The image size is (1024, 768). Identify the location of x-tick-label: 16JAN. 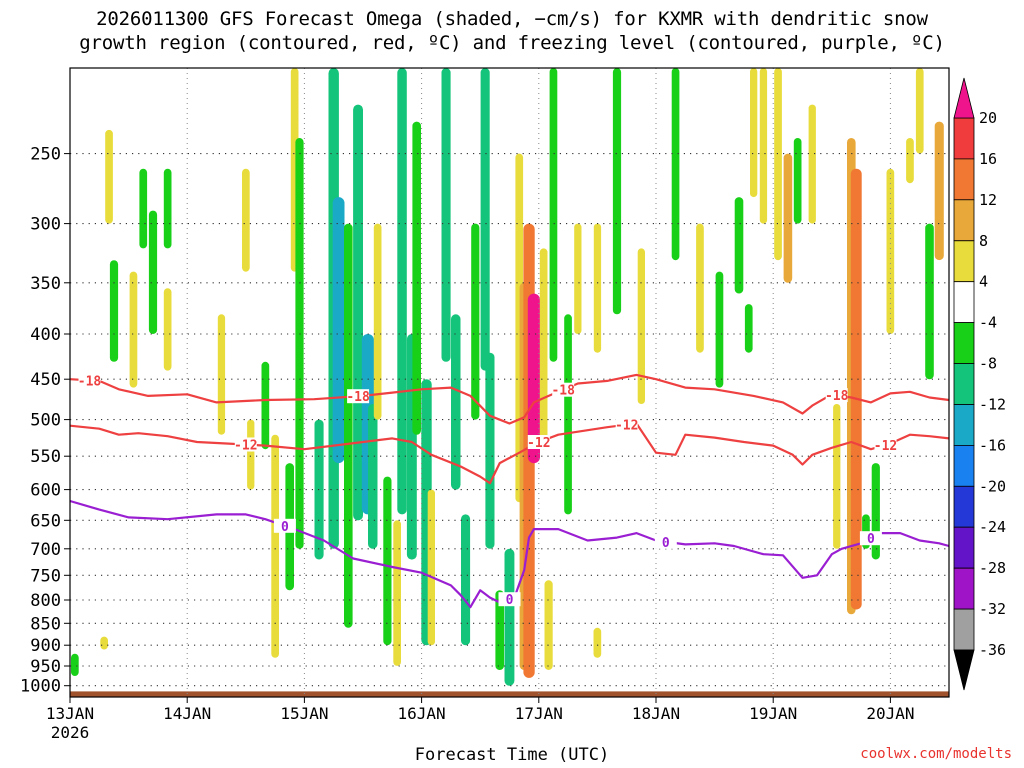
(422, 713).